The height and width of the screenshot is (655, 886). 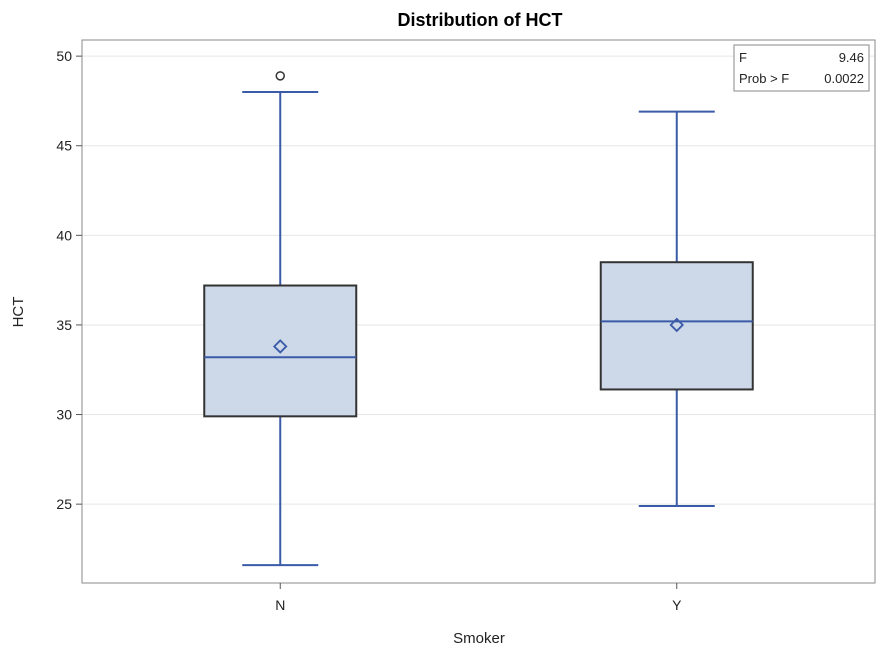 I want to click on inset-f-value: 9.46, so click(x=851, y=57).